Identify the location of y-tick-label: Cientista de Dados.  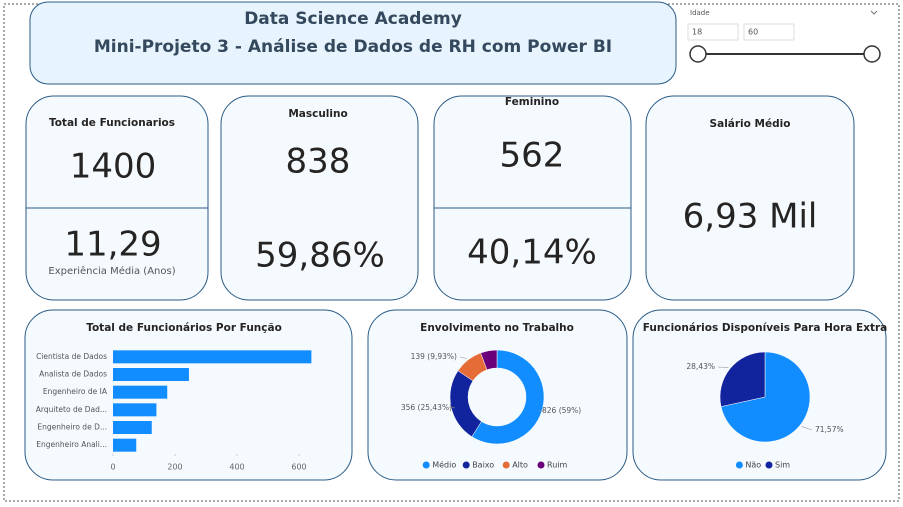
(71, 356).